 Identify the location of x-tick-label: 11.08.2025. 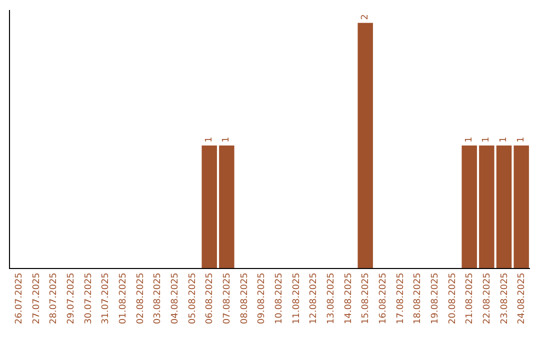
(297, 298).